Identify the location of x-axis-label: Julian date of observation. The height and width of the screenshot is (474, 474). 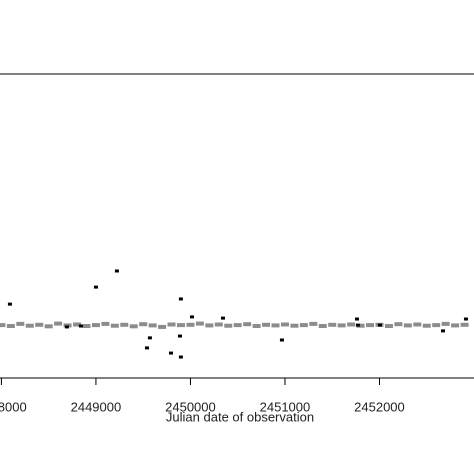
(240, 416).